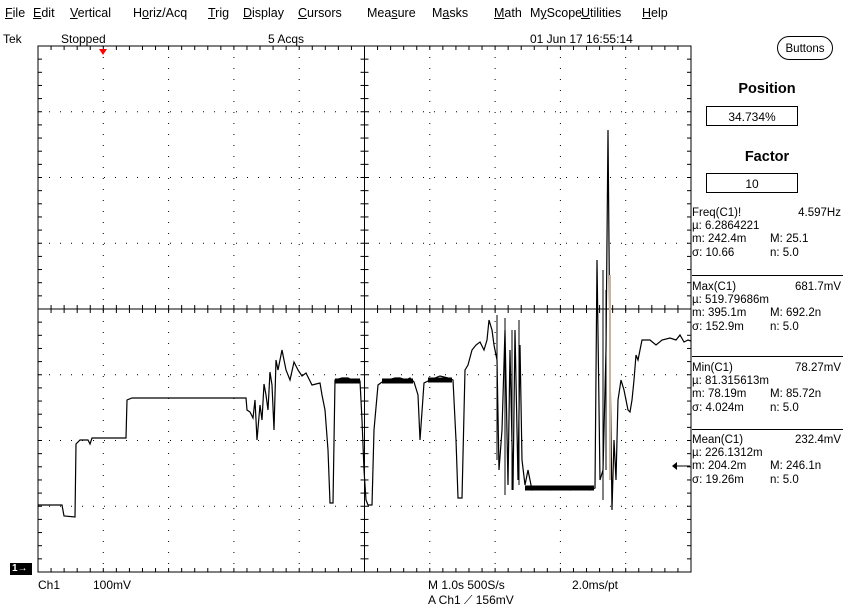  I want to click on measurement-min: m: 78.19m, so click(719, 394).